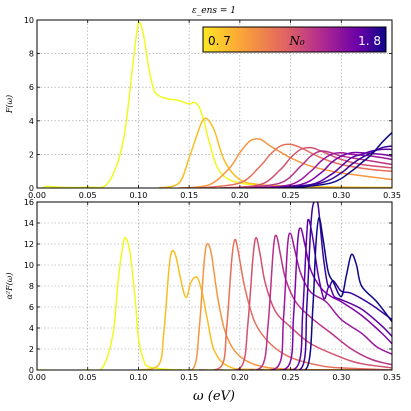 The image size is (411, 411). Describe the element at coordinates (214, 11) in the screenshot. I see `top-title: ε_ens = 1` at that location.